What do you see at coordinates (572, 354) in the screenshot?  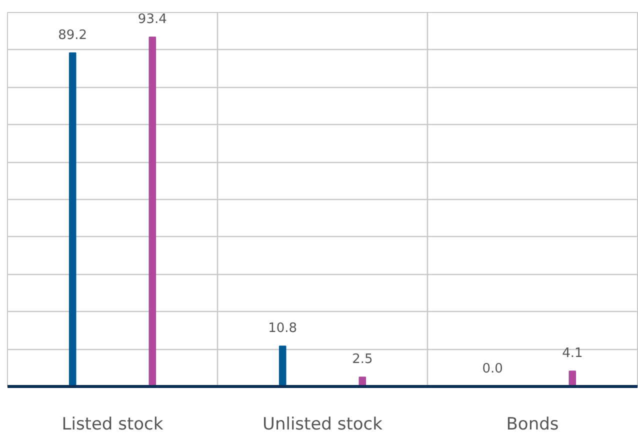 I see `data-label: 4.1` at bounding box center [572, 354].